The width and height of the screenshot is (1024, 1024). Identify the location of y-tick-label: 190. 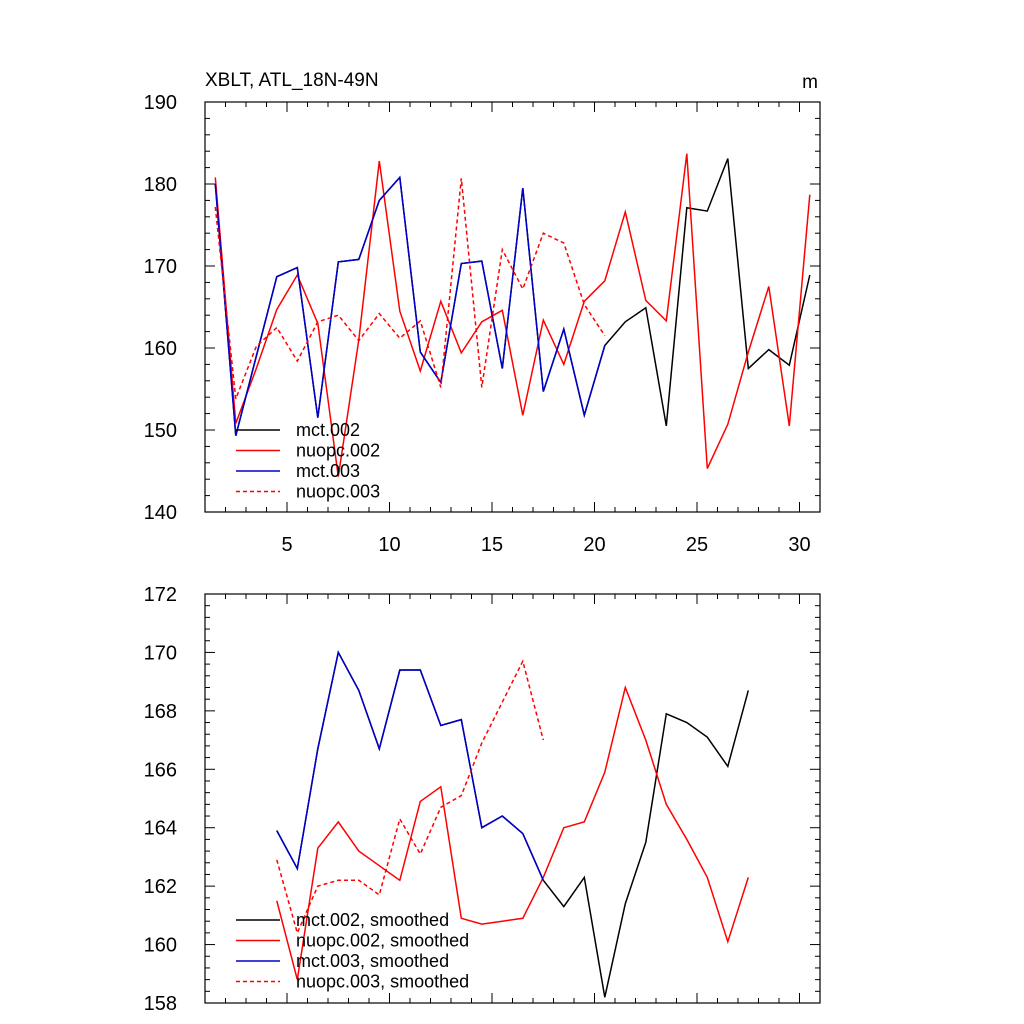
(160, 103).